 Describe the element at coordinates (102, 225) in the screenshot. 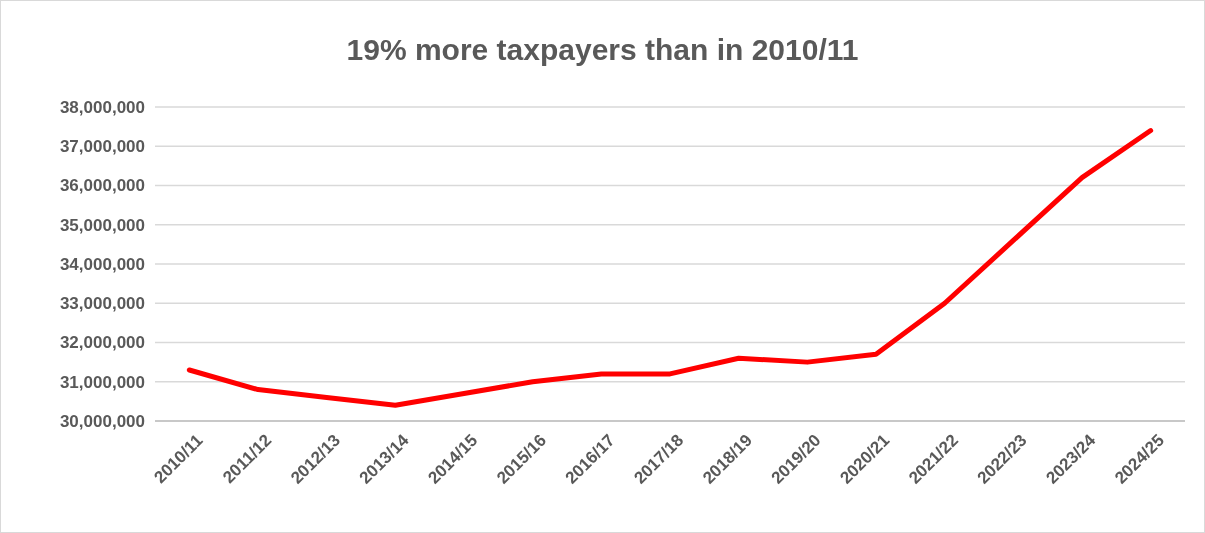

I see `y-tick-label: 35,000,000` at that location.